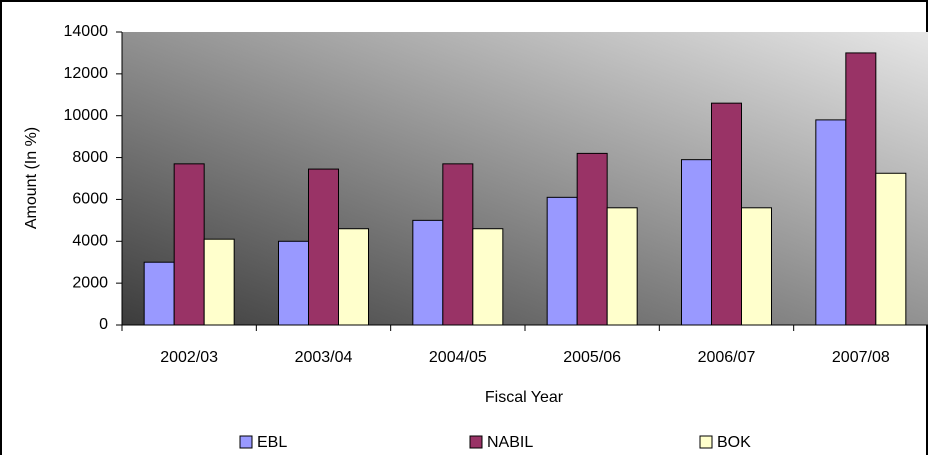 This screenshot has height=455, width=928. What do you see at coordinates (324, 357) in the screenshot?
I see `x-tick-label: 2003/04` at bounding box center [324, 357].